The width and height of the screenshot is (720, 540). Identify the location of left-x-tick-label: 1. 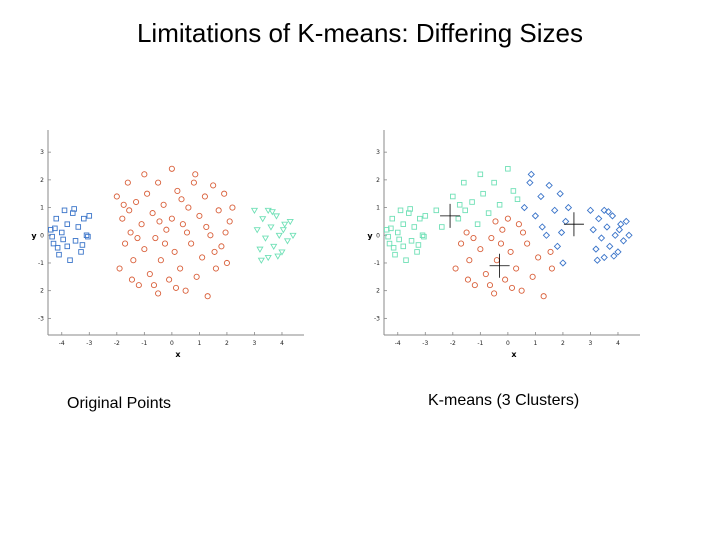
(199, 343).